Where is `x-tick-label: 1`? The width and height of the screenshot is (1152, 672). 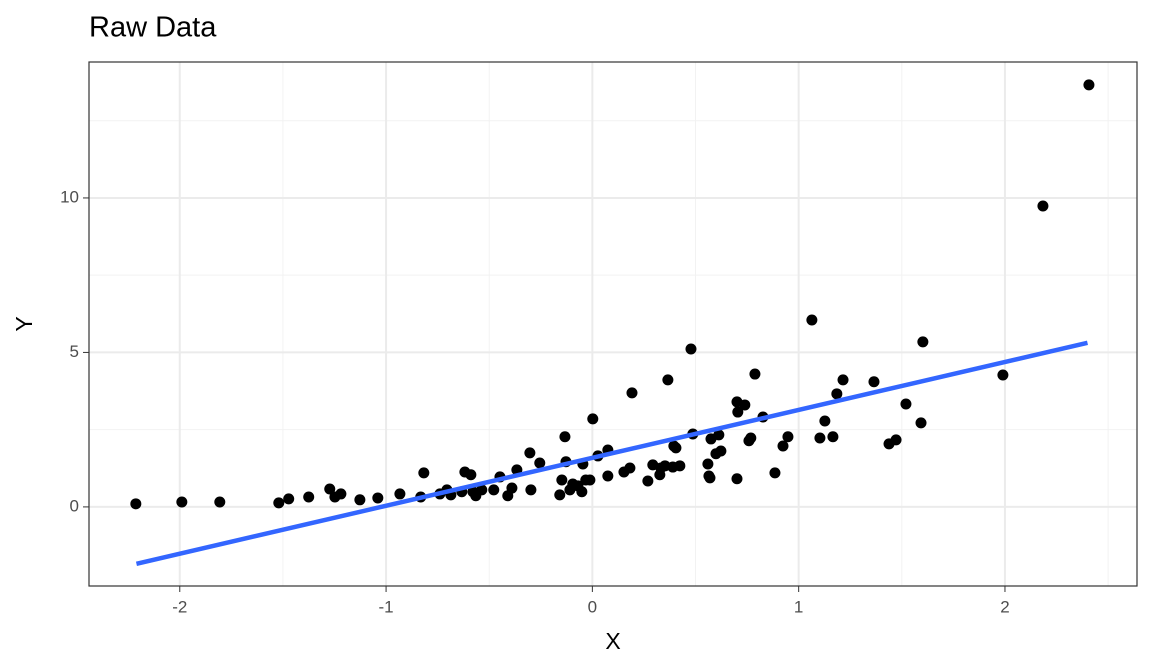
x-tick-label: 1 is located at coordinates (798, 606).